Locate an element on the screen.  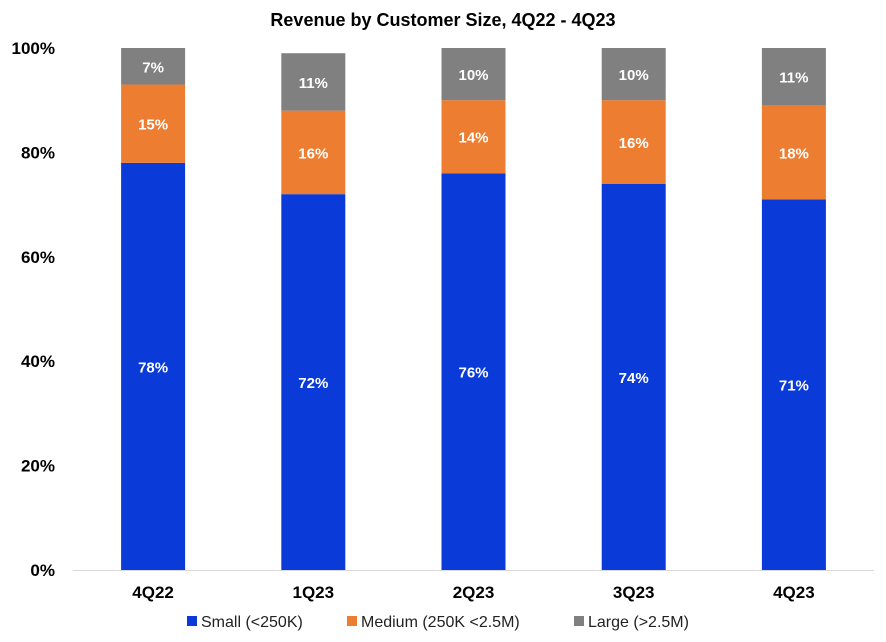
data-label: 76% is located at coordinates (473, 373).